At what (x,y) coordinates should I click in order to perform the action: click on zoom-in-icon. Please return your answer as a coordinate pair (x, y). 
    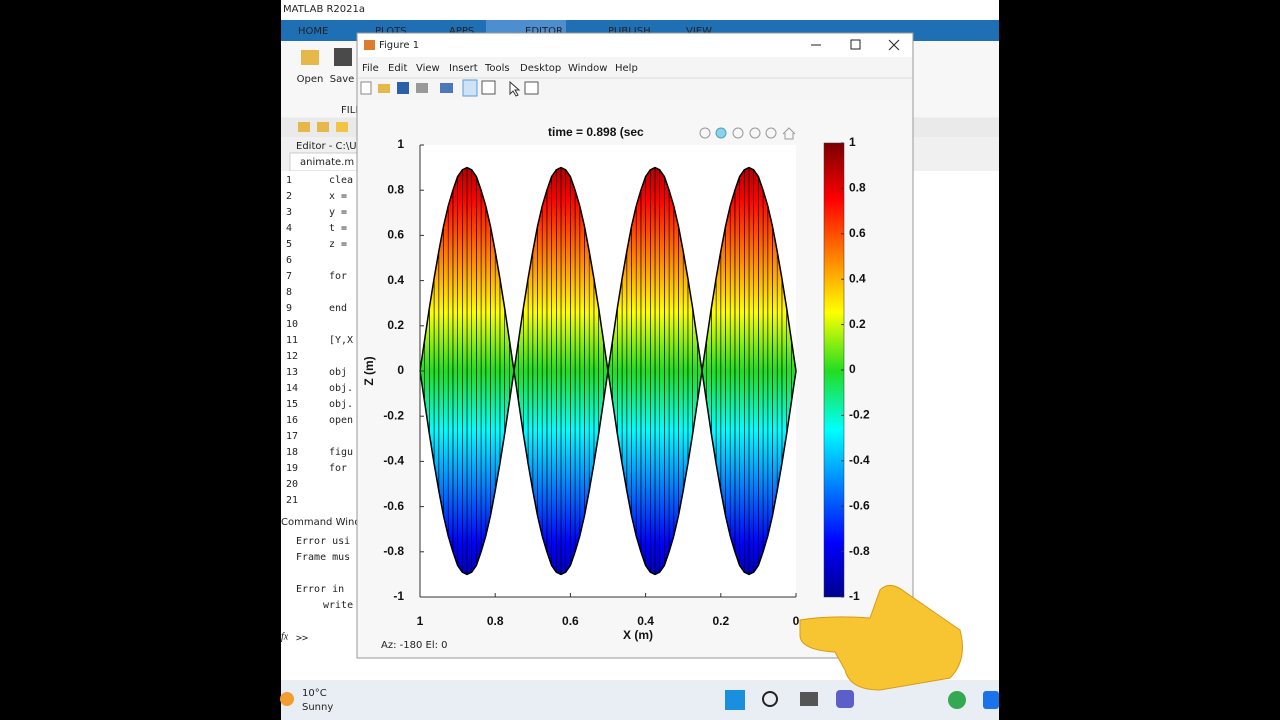
    Looking at the image, I should click on (755, 133).